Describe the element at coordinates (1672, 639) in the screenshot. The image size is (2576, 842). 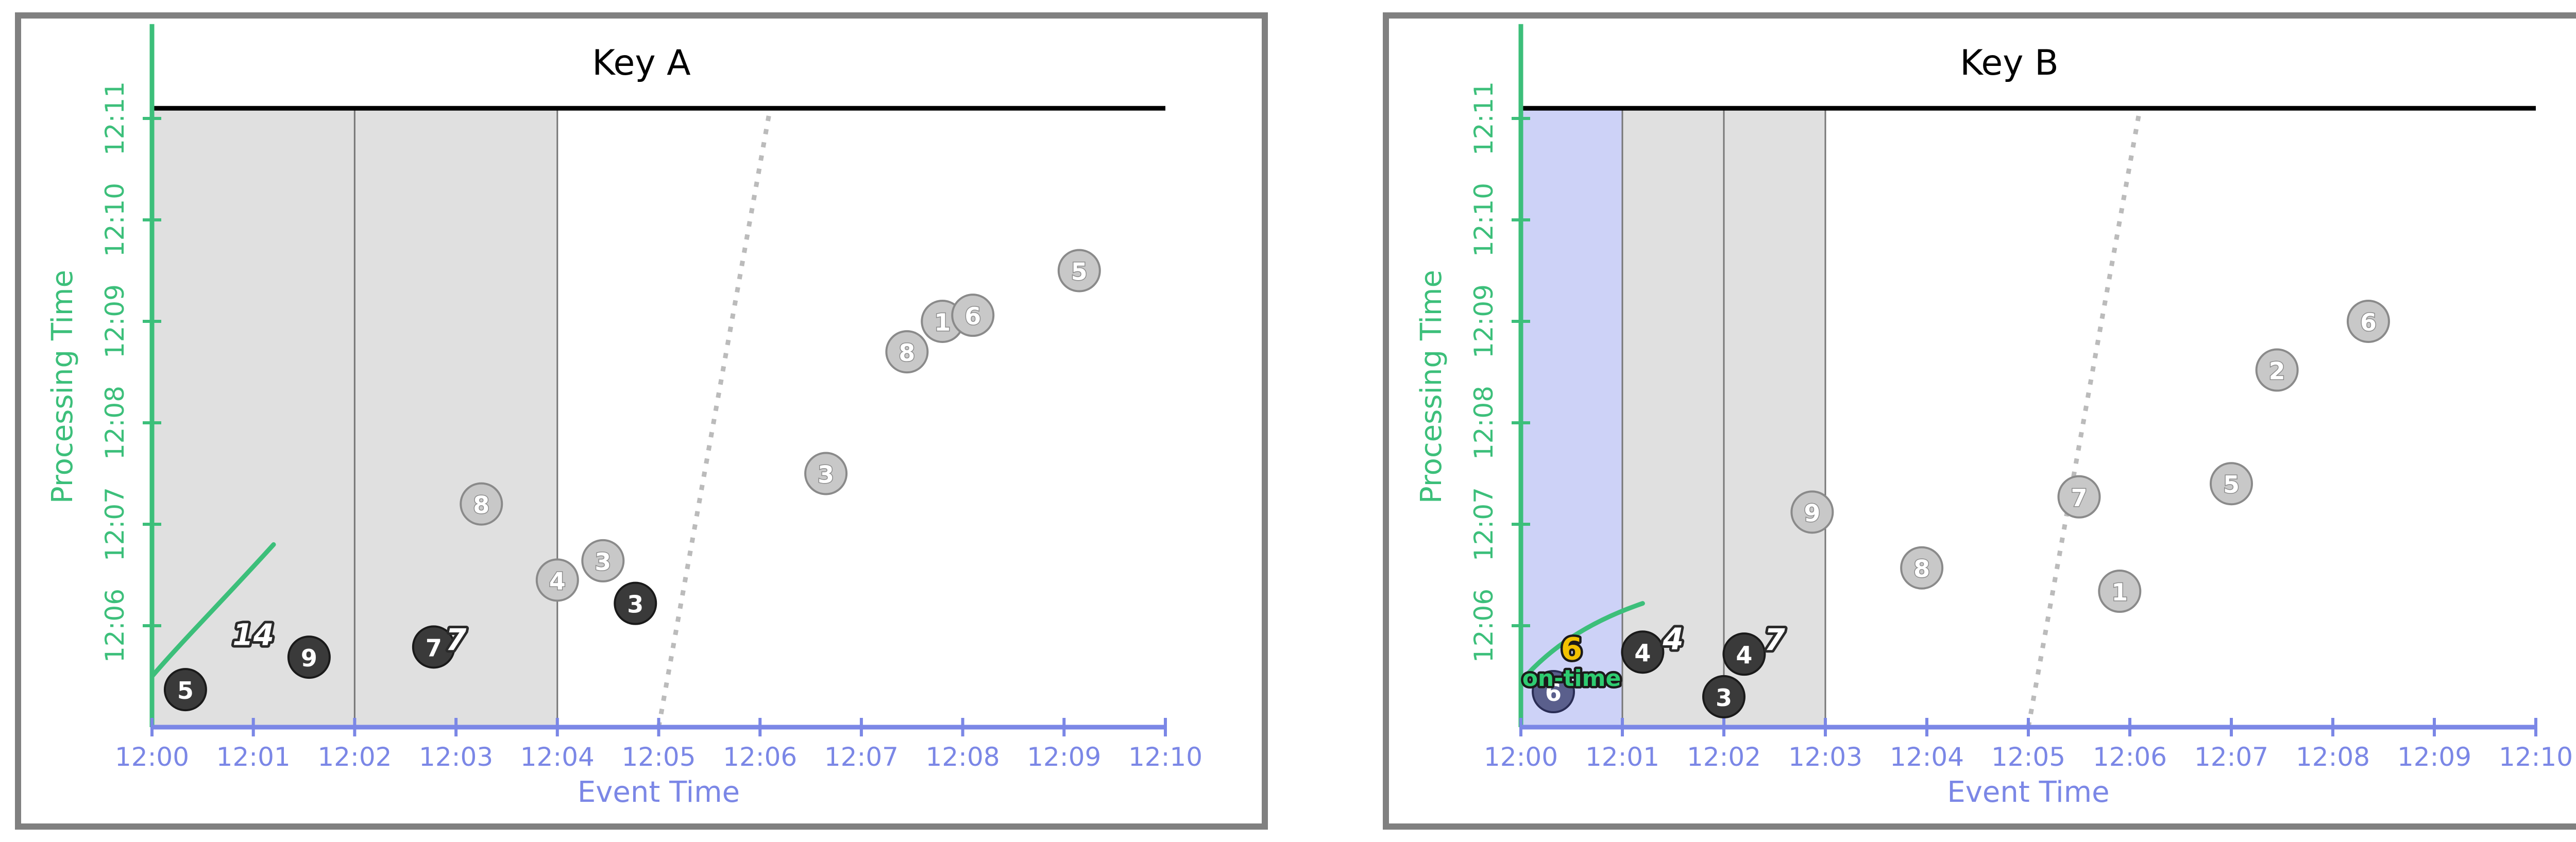
I see `window-result-label: 4` at that location.